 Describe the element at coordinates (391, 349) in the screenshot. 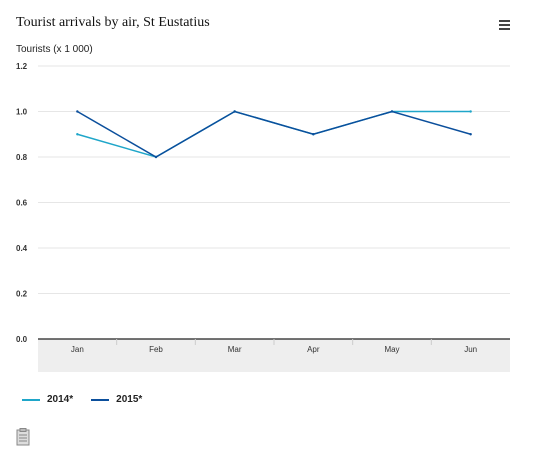

I see `x-tick-label: May` at that location.